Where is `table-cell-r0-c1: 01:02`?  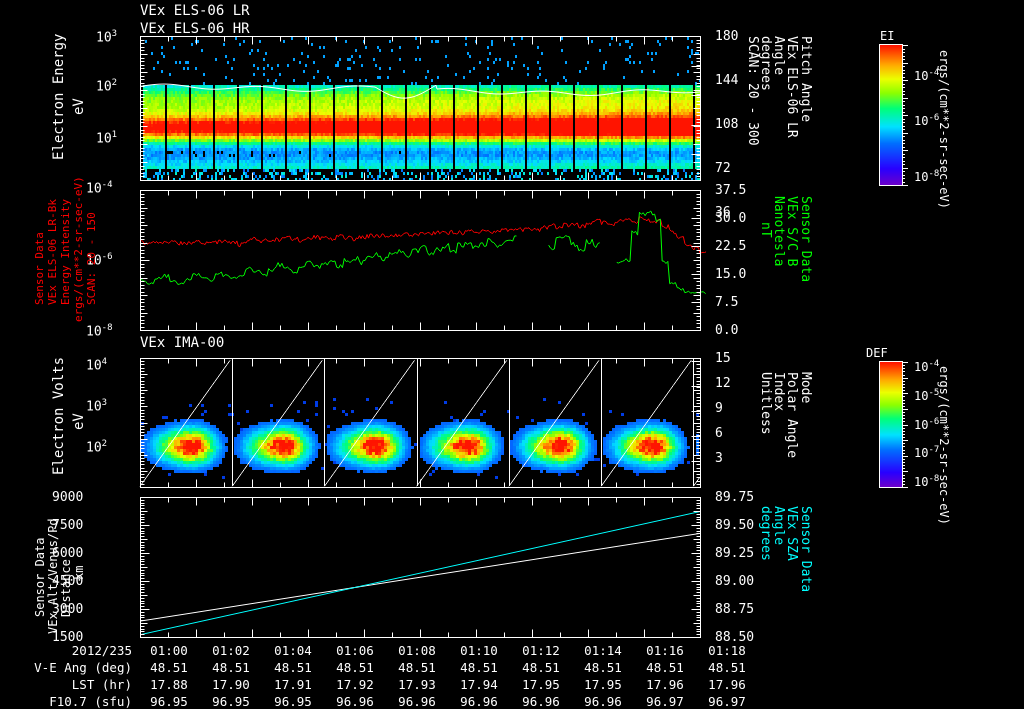
table-cell-r0-c1: 01:02 is located at coordinates (231, 650).